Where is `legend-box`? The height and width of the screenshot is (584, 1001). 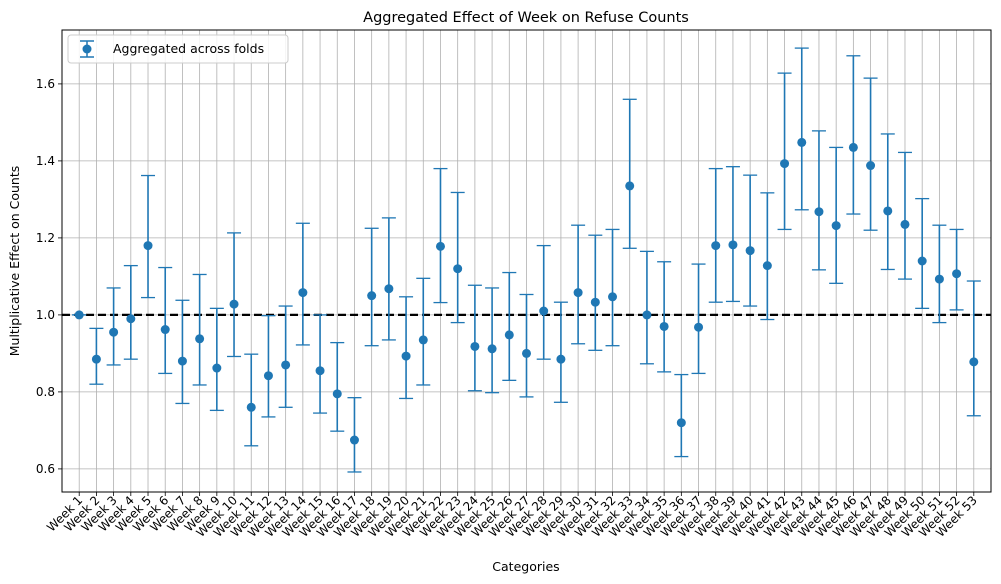 legend-box is located at coordinates (178, 49).